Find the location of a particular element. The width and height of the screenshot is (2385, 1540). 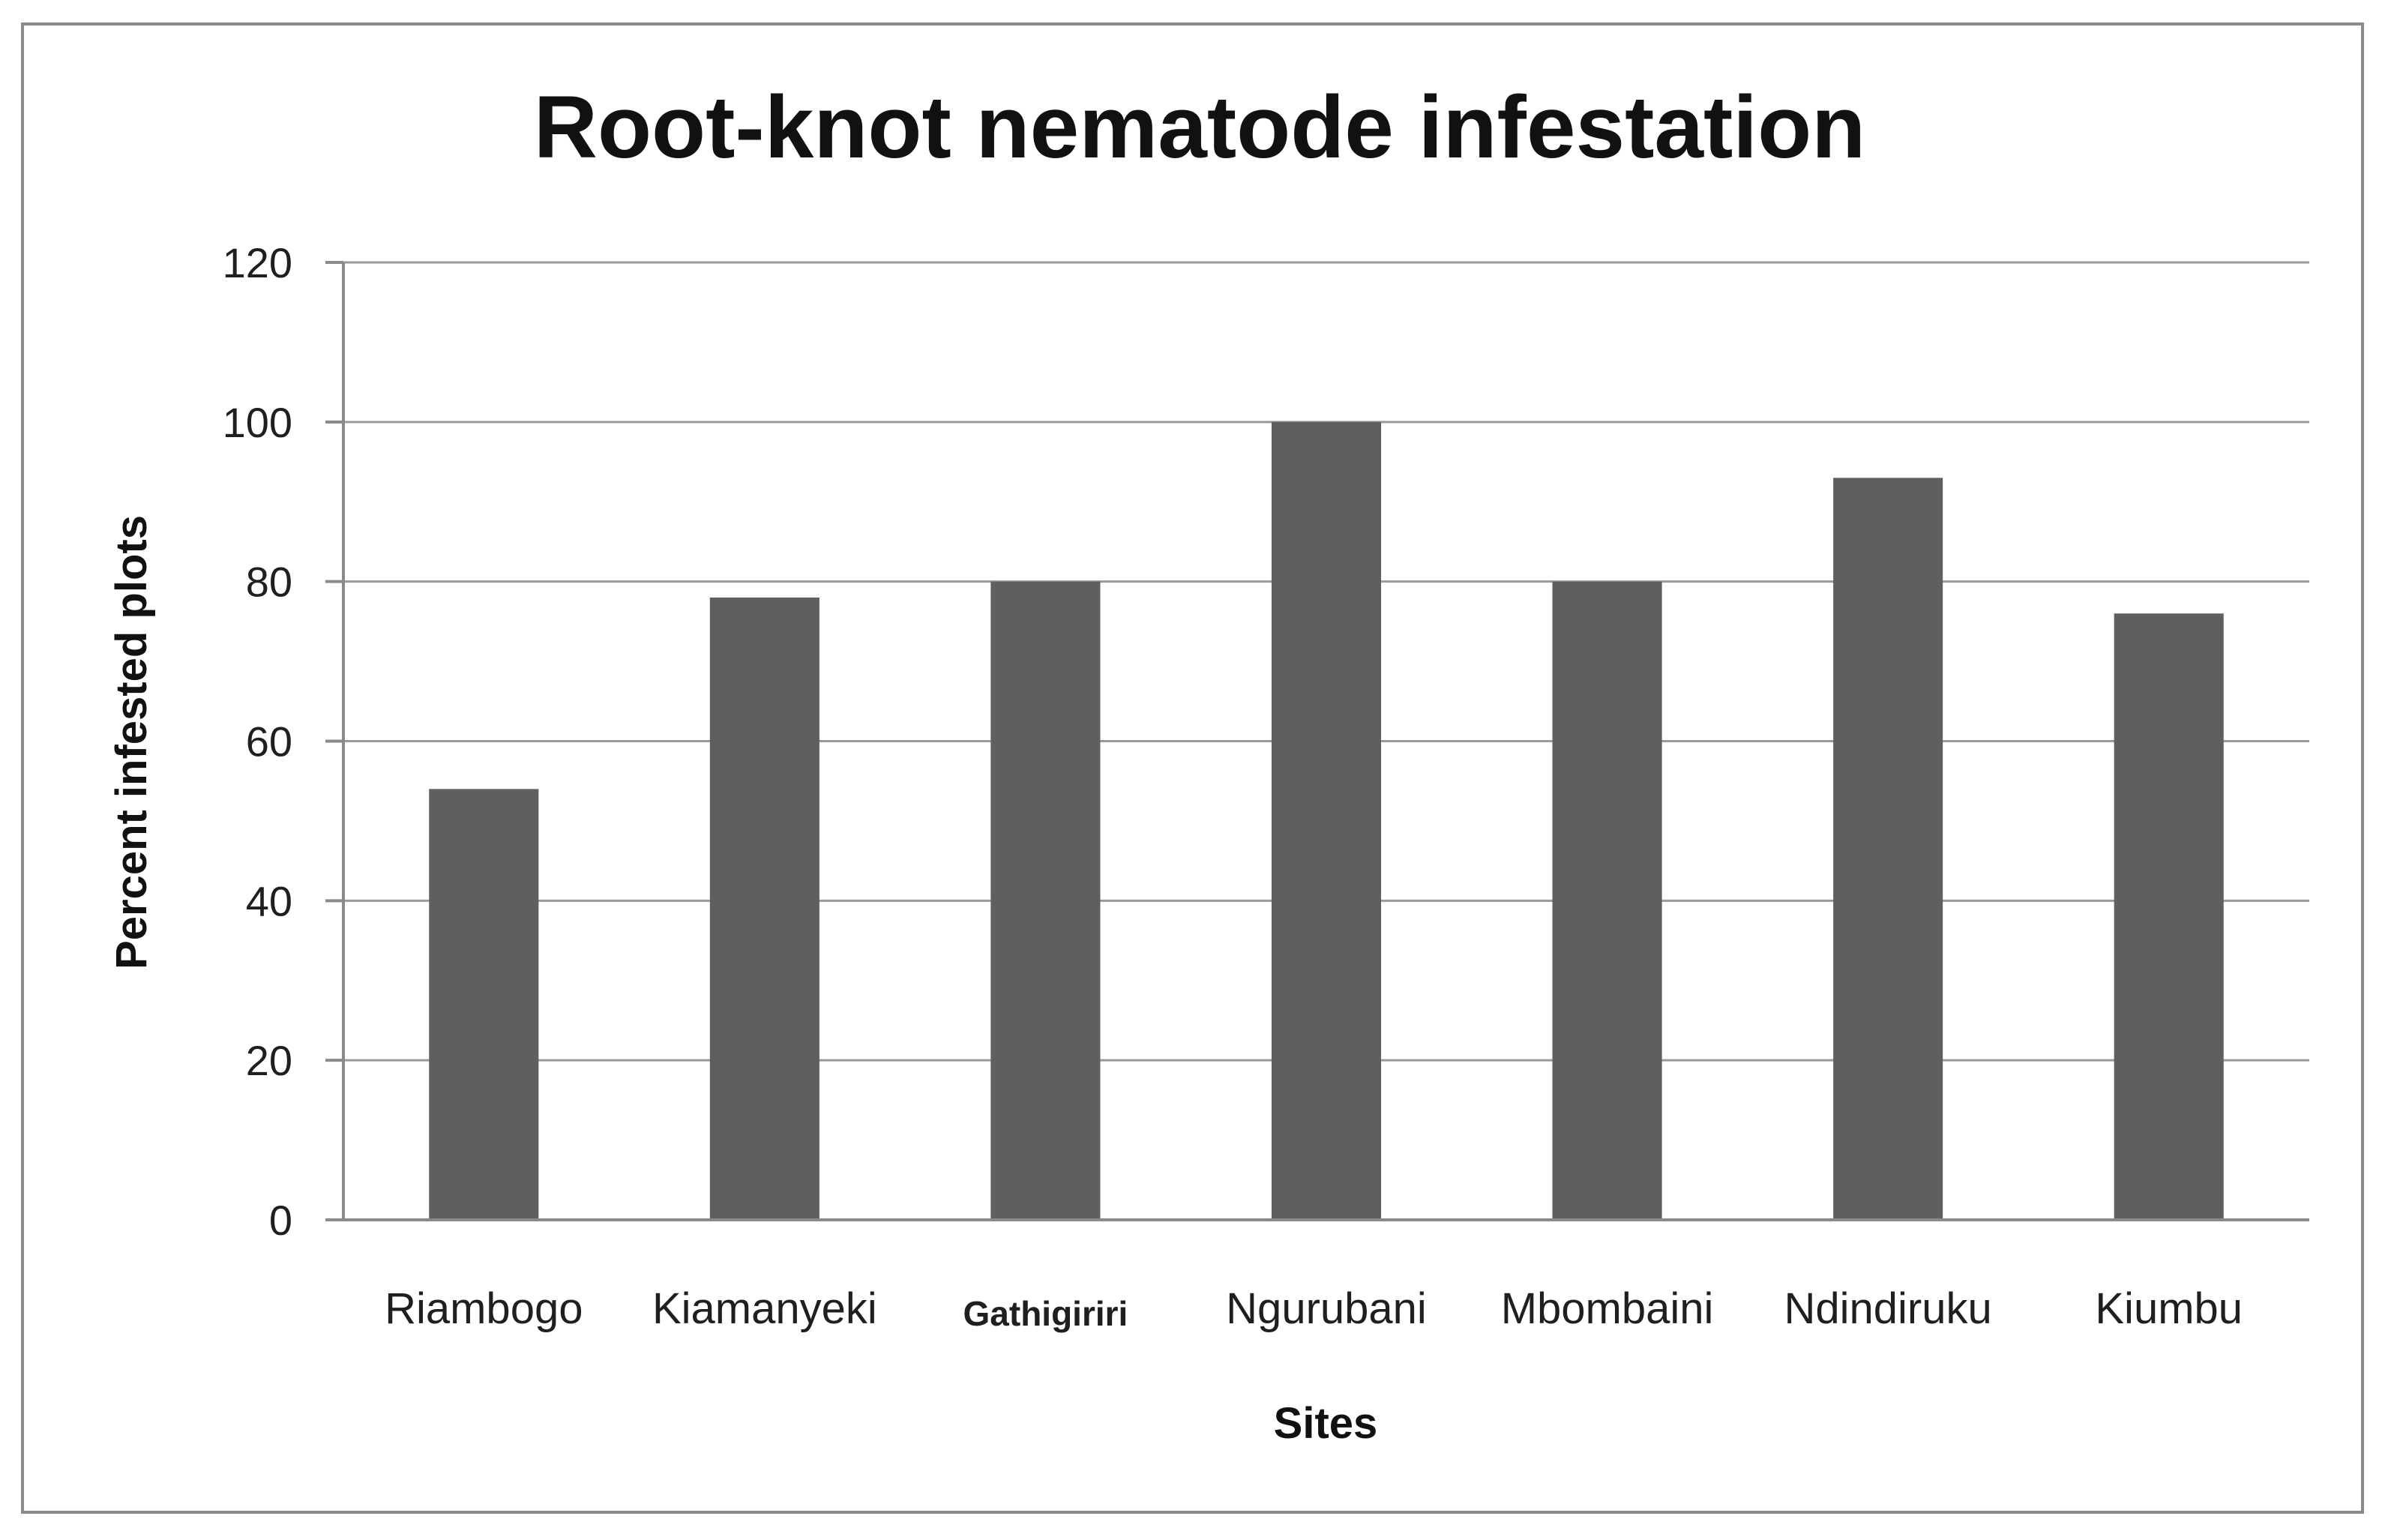

y-axis-ticks: 0 20 40 60 80 100 120 is located at coordinates (283, 741).